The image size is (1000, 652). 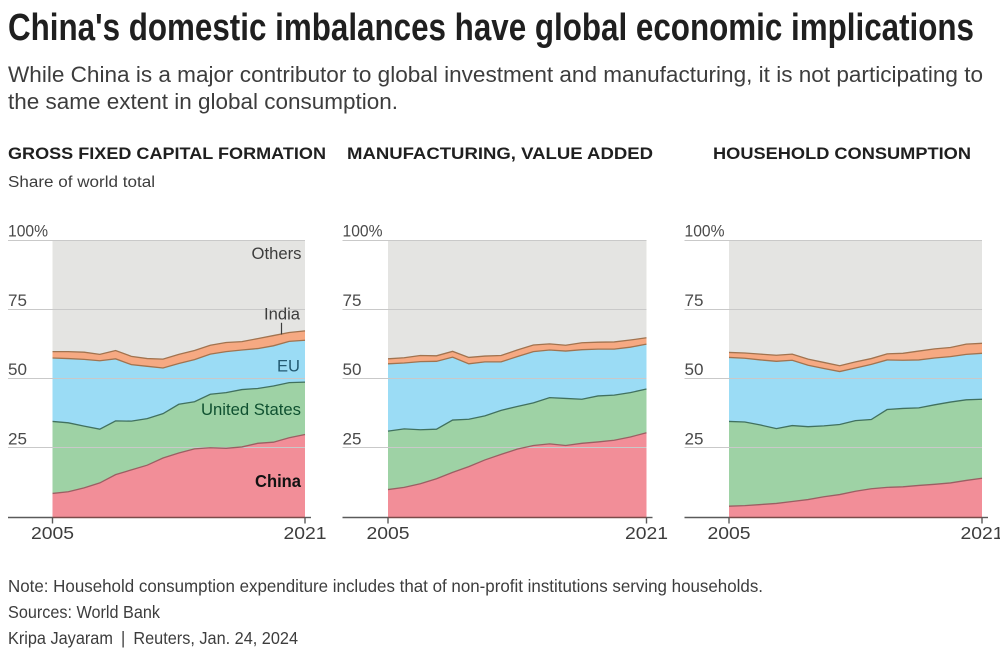 What do you see at coordinates (167, 154) in the screenshot?
I see `svg-text: GROSS FIXED CAPITAL FORMATION` at bounding box center [167, 154].